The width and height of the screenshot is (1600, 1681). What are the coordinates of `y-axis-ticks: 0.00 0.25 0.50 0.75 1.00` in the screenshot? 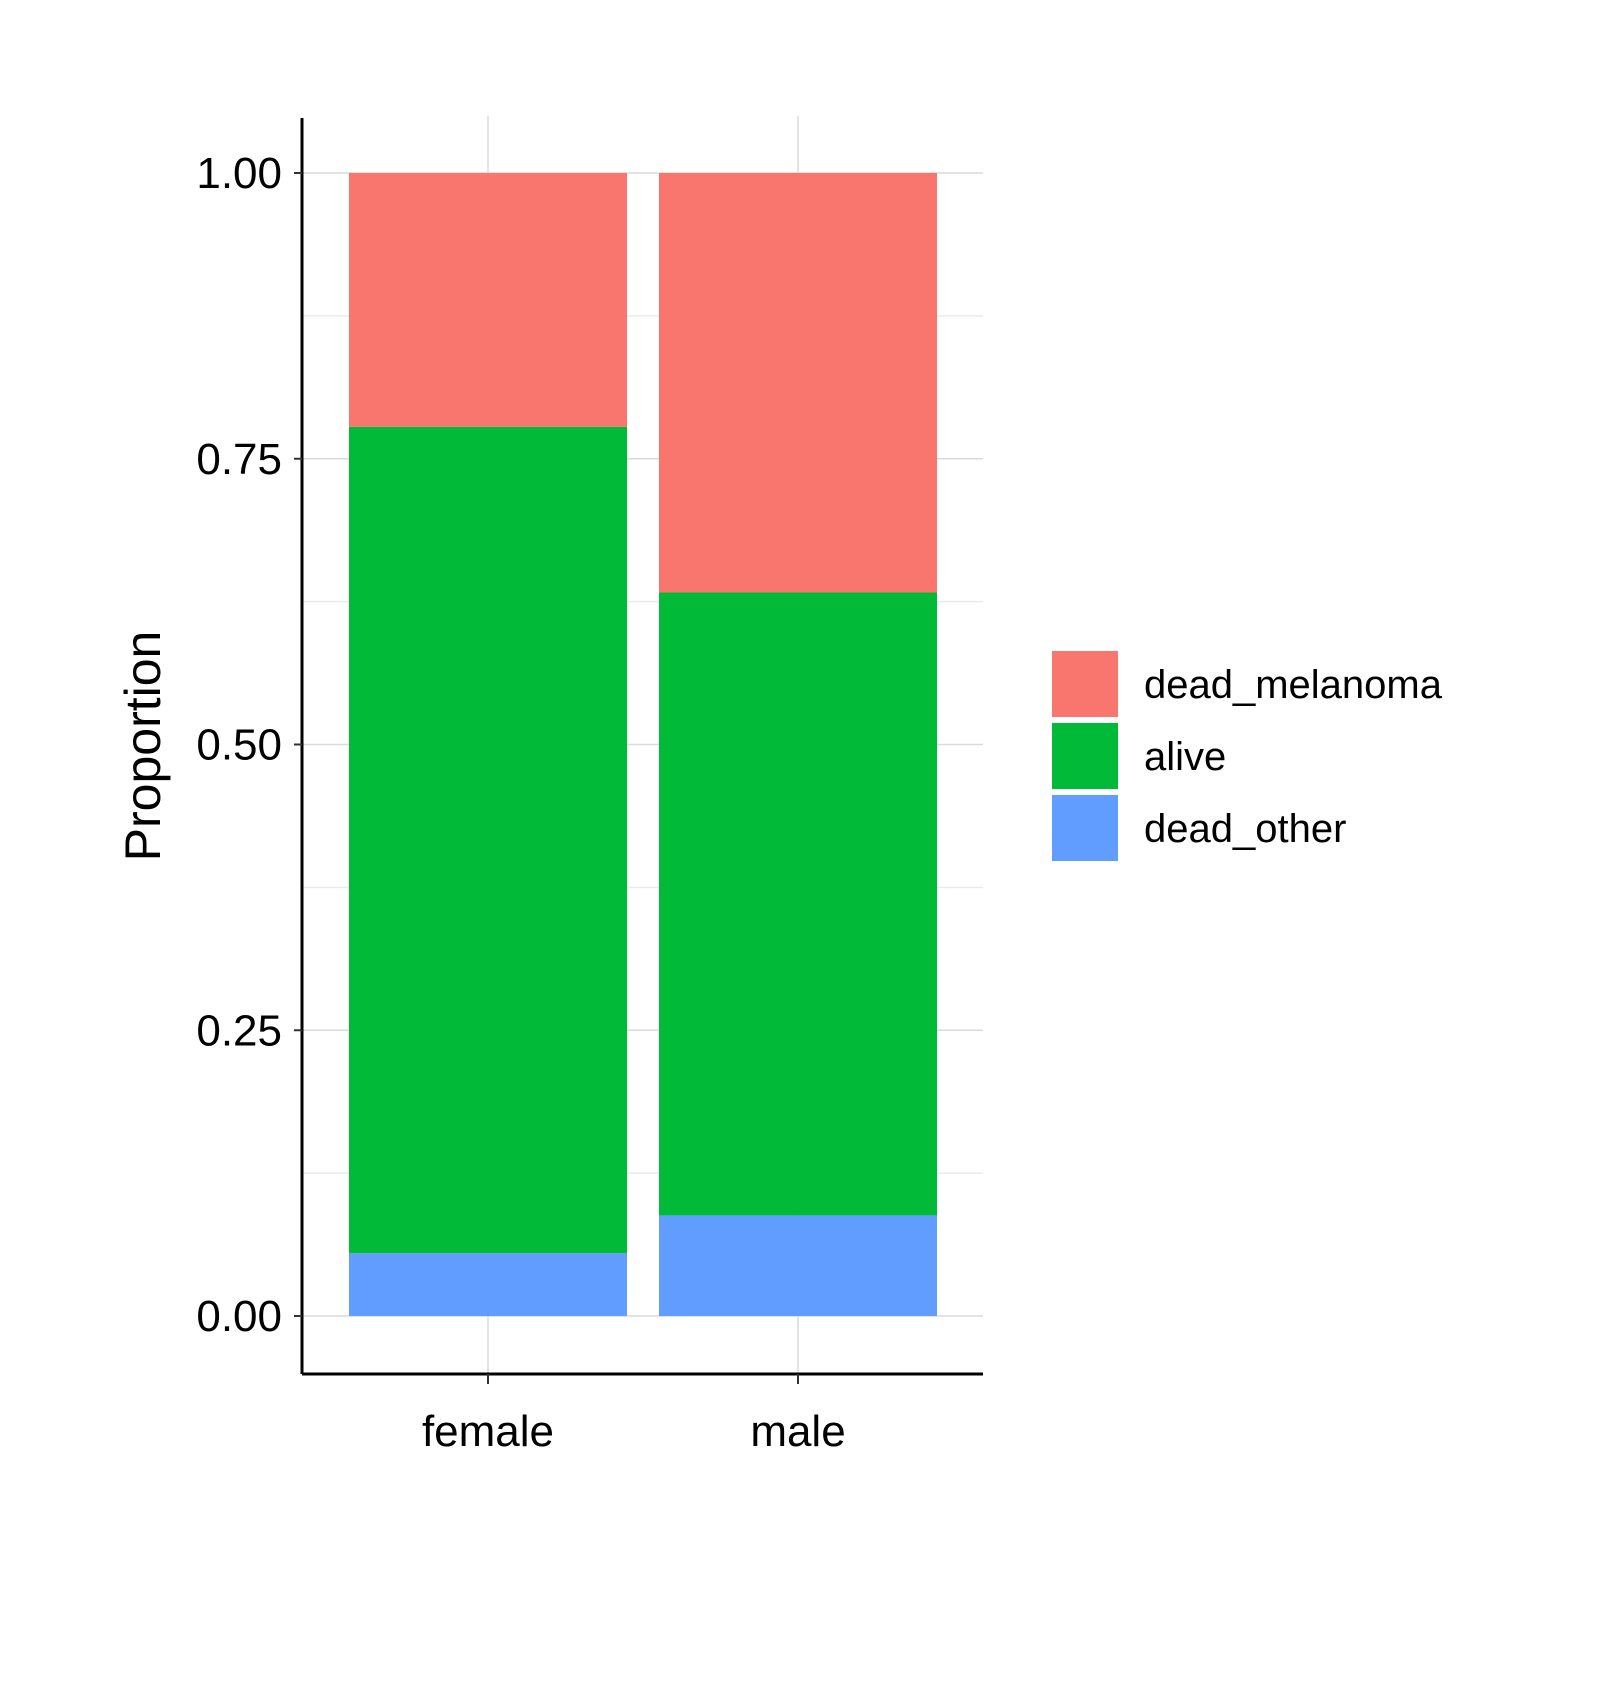 It's located at (249, 745).